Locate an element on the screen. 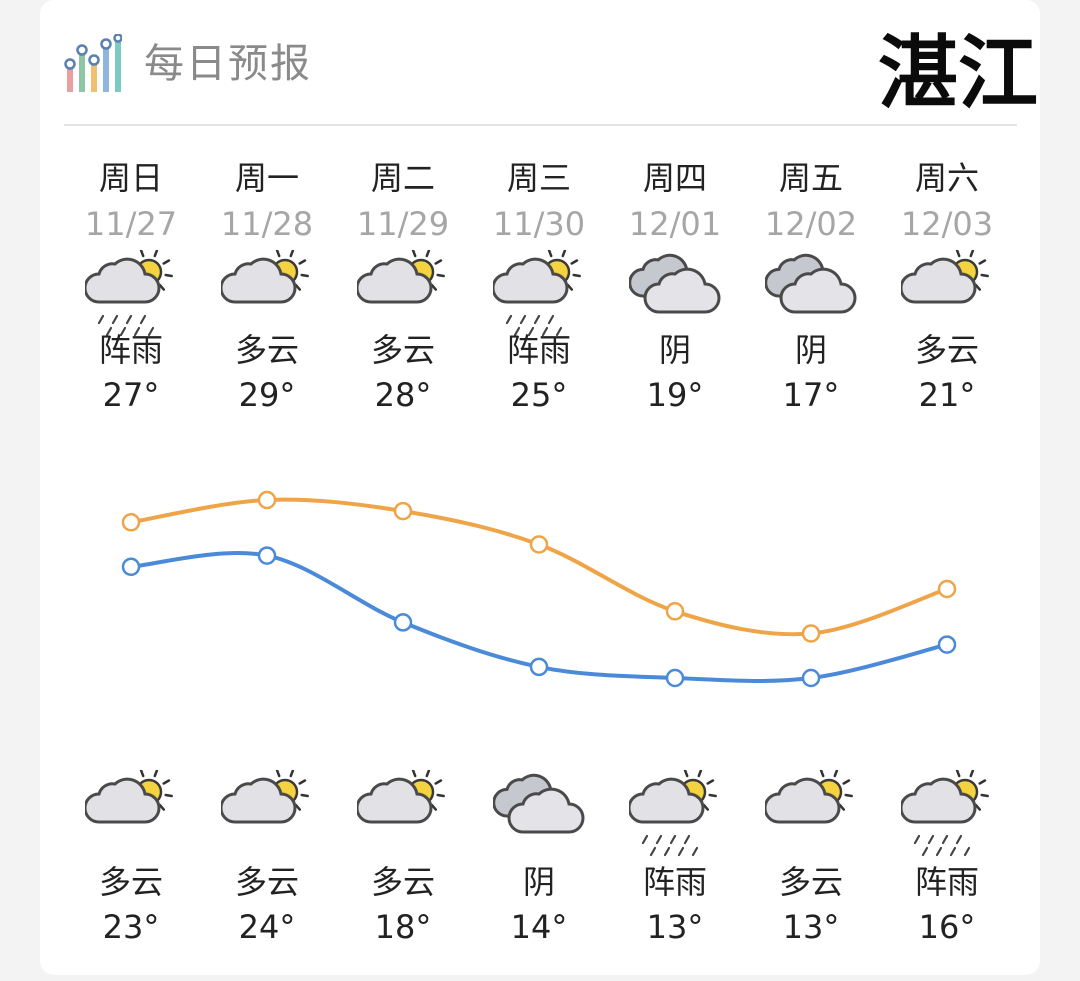 Image resolution: width=1080 pixels, height=981 pixels. date-label: 11/28 is located at coordinates (267, 224).